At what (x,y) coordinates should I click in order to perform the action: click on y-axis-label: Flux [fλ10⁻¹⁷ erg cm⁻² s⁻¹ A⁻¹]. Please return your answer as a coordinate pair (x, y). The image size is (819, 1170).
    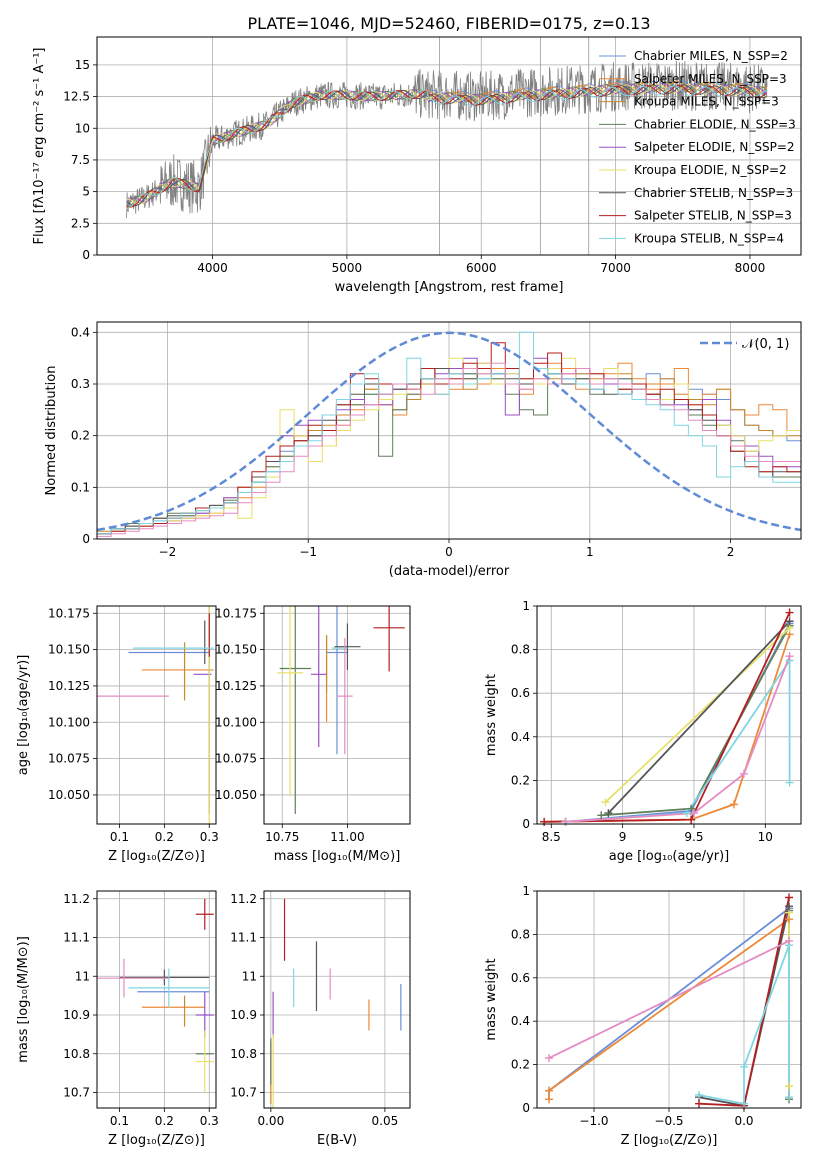
    Looking at the image, I should click on (39, 146).